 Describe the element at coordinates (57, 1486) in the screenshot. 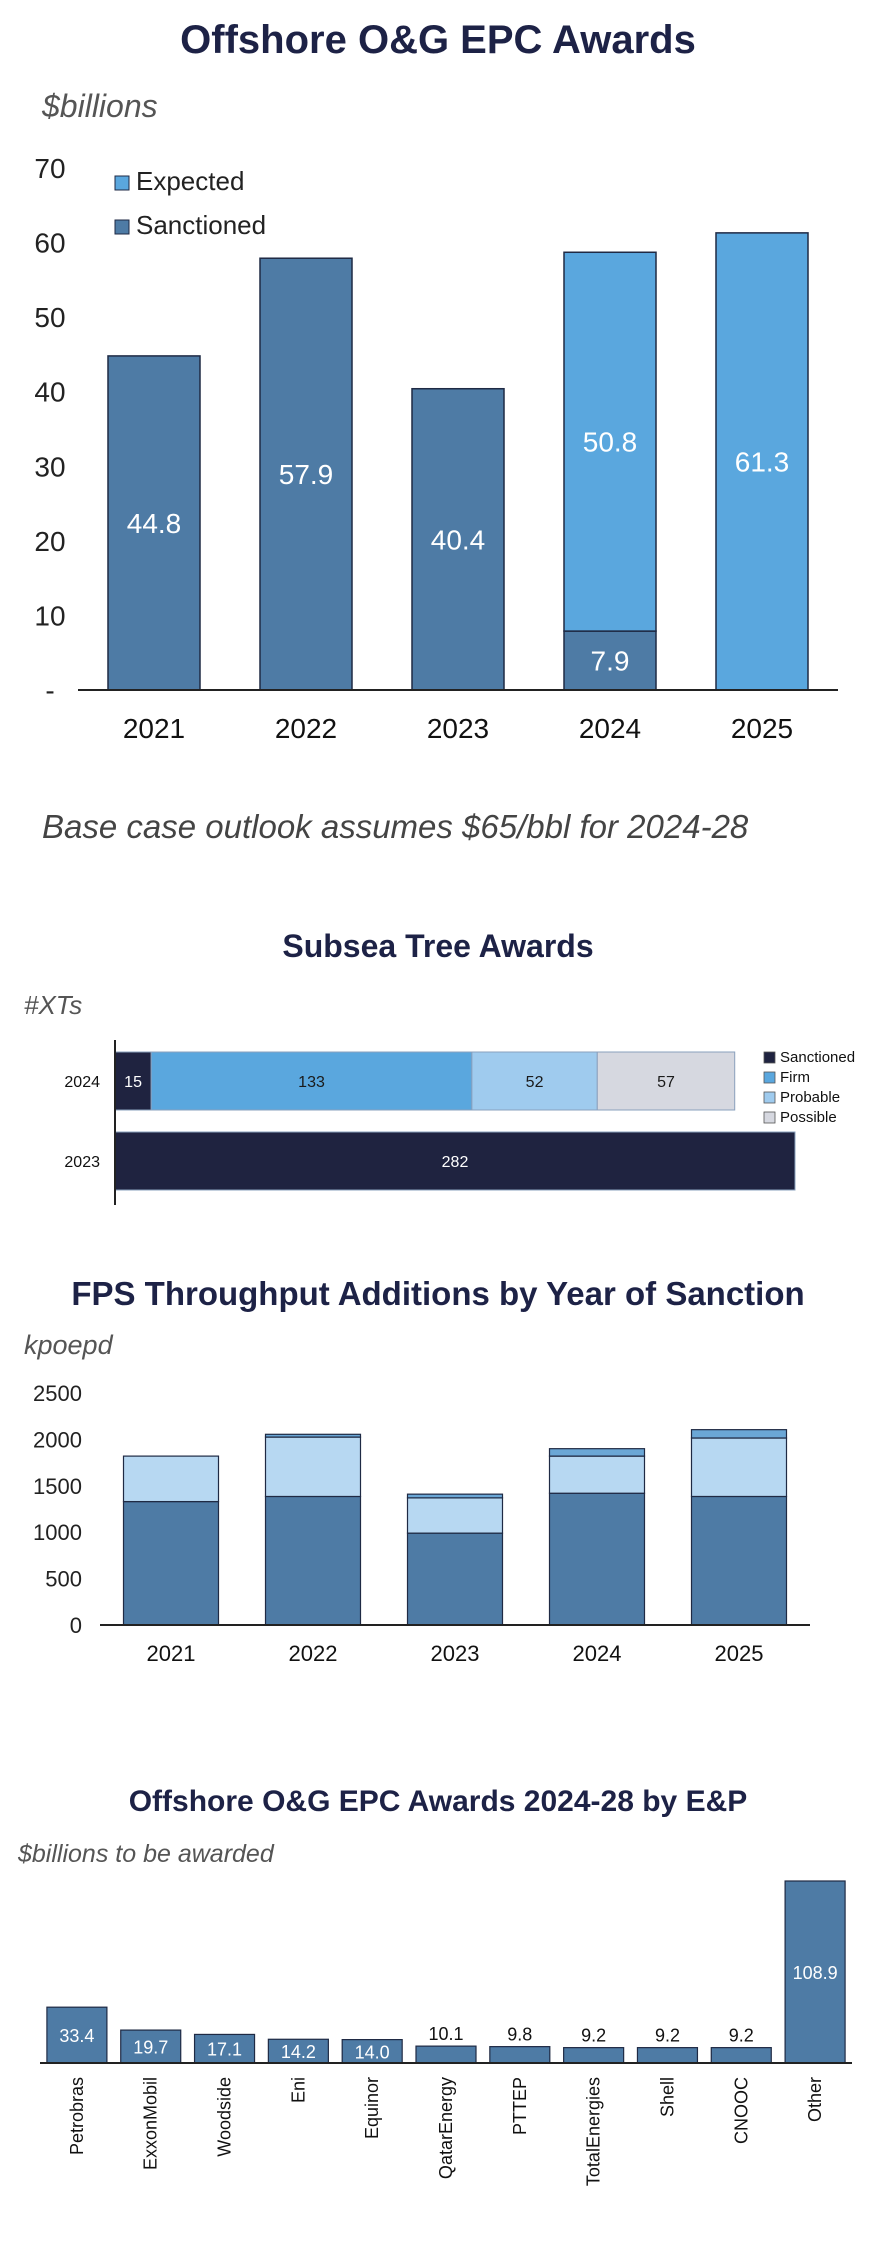

I see `y-tick-label: 1500` at that location.